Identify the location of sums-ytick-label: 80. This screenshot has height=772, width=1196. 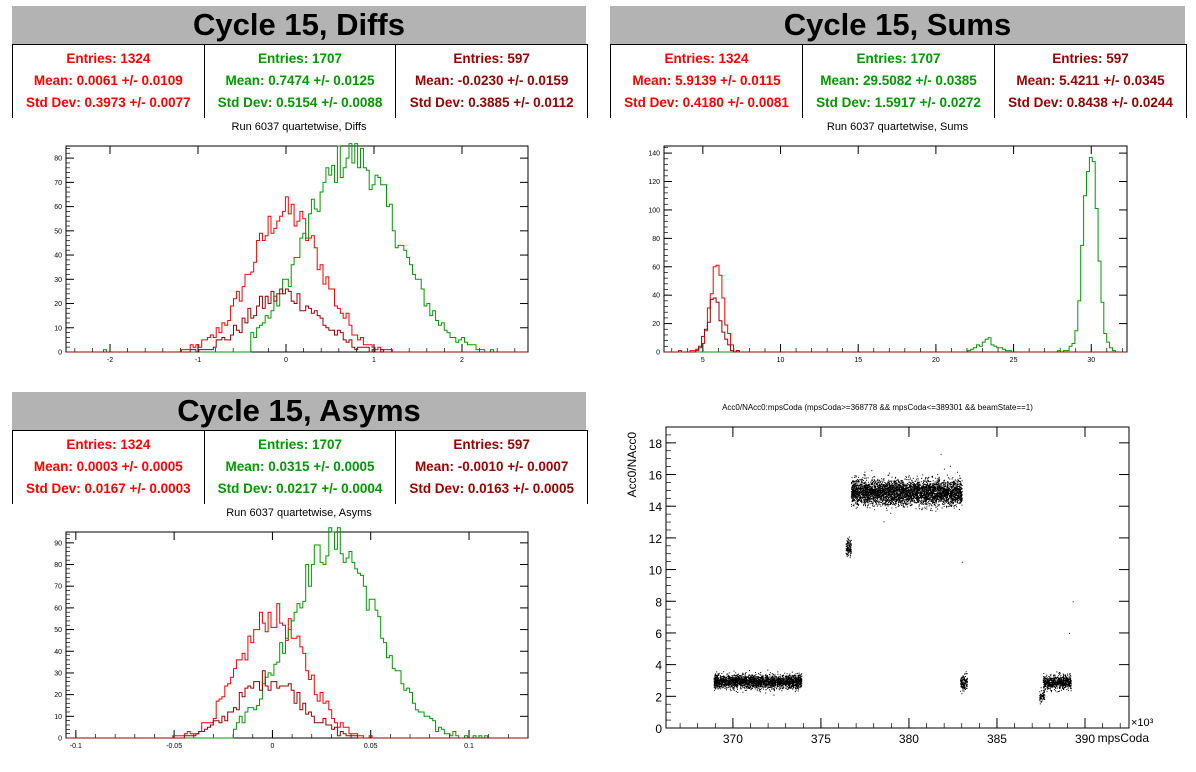
(656, 239).